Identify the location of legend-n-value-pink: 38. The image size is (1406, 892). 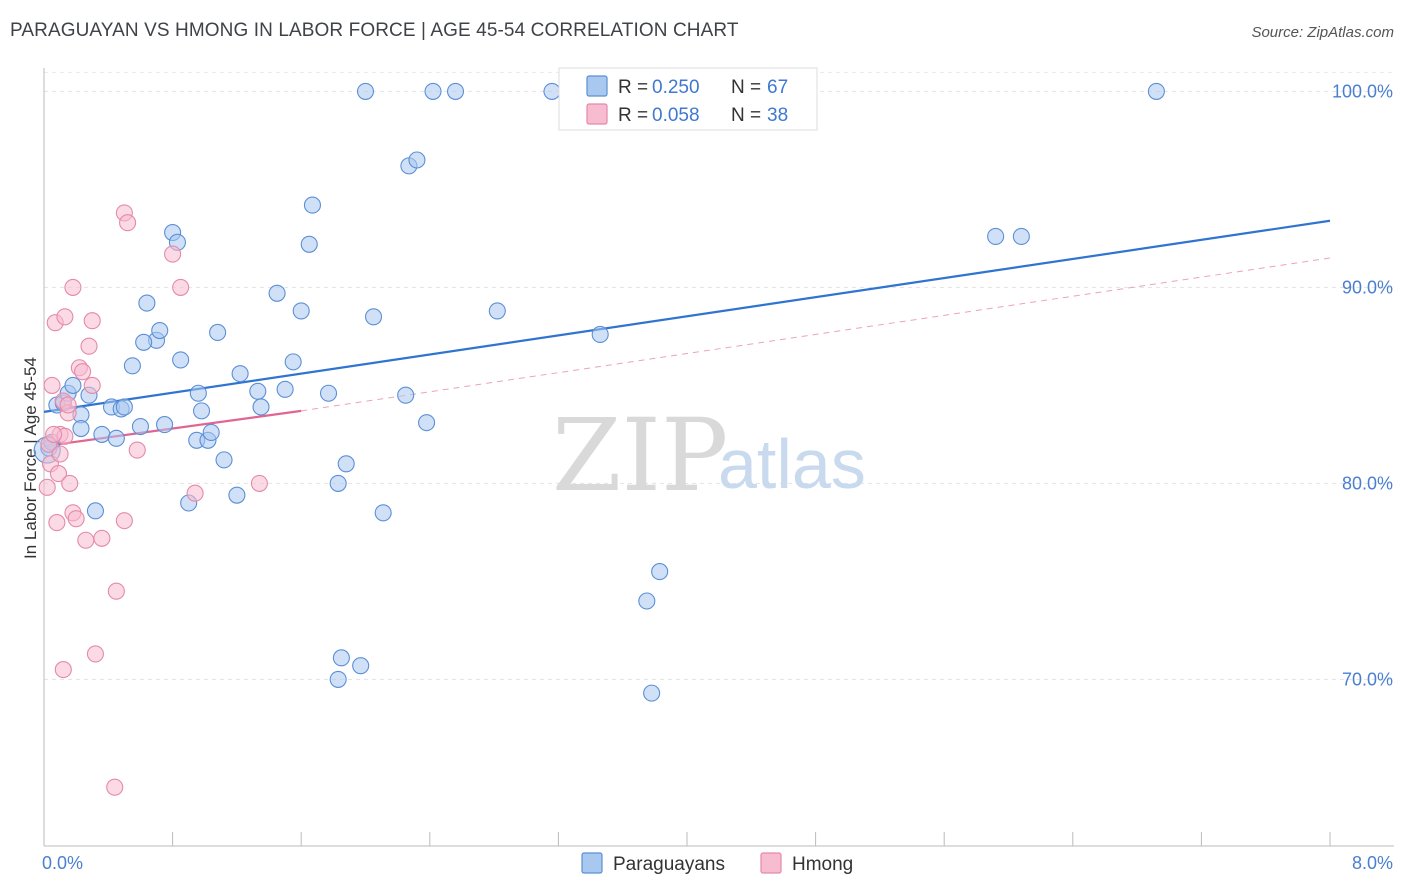
(777, 115).